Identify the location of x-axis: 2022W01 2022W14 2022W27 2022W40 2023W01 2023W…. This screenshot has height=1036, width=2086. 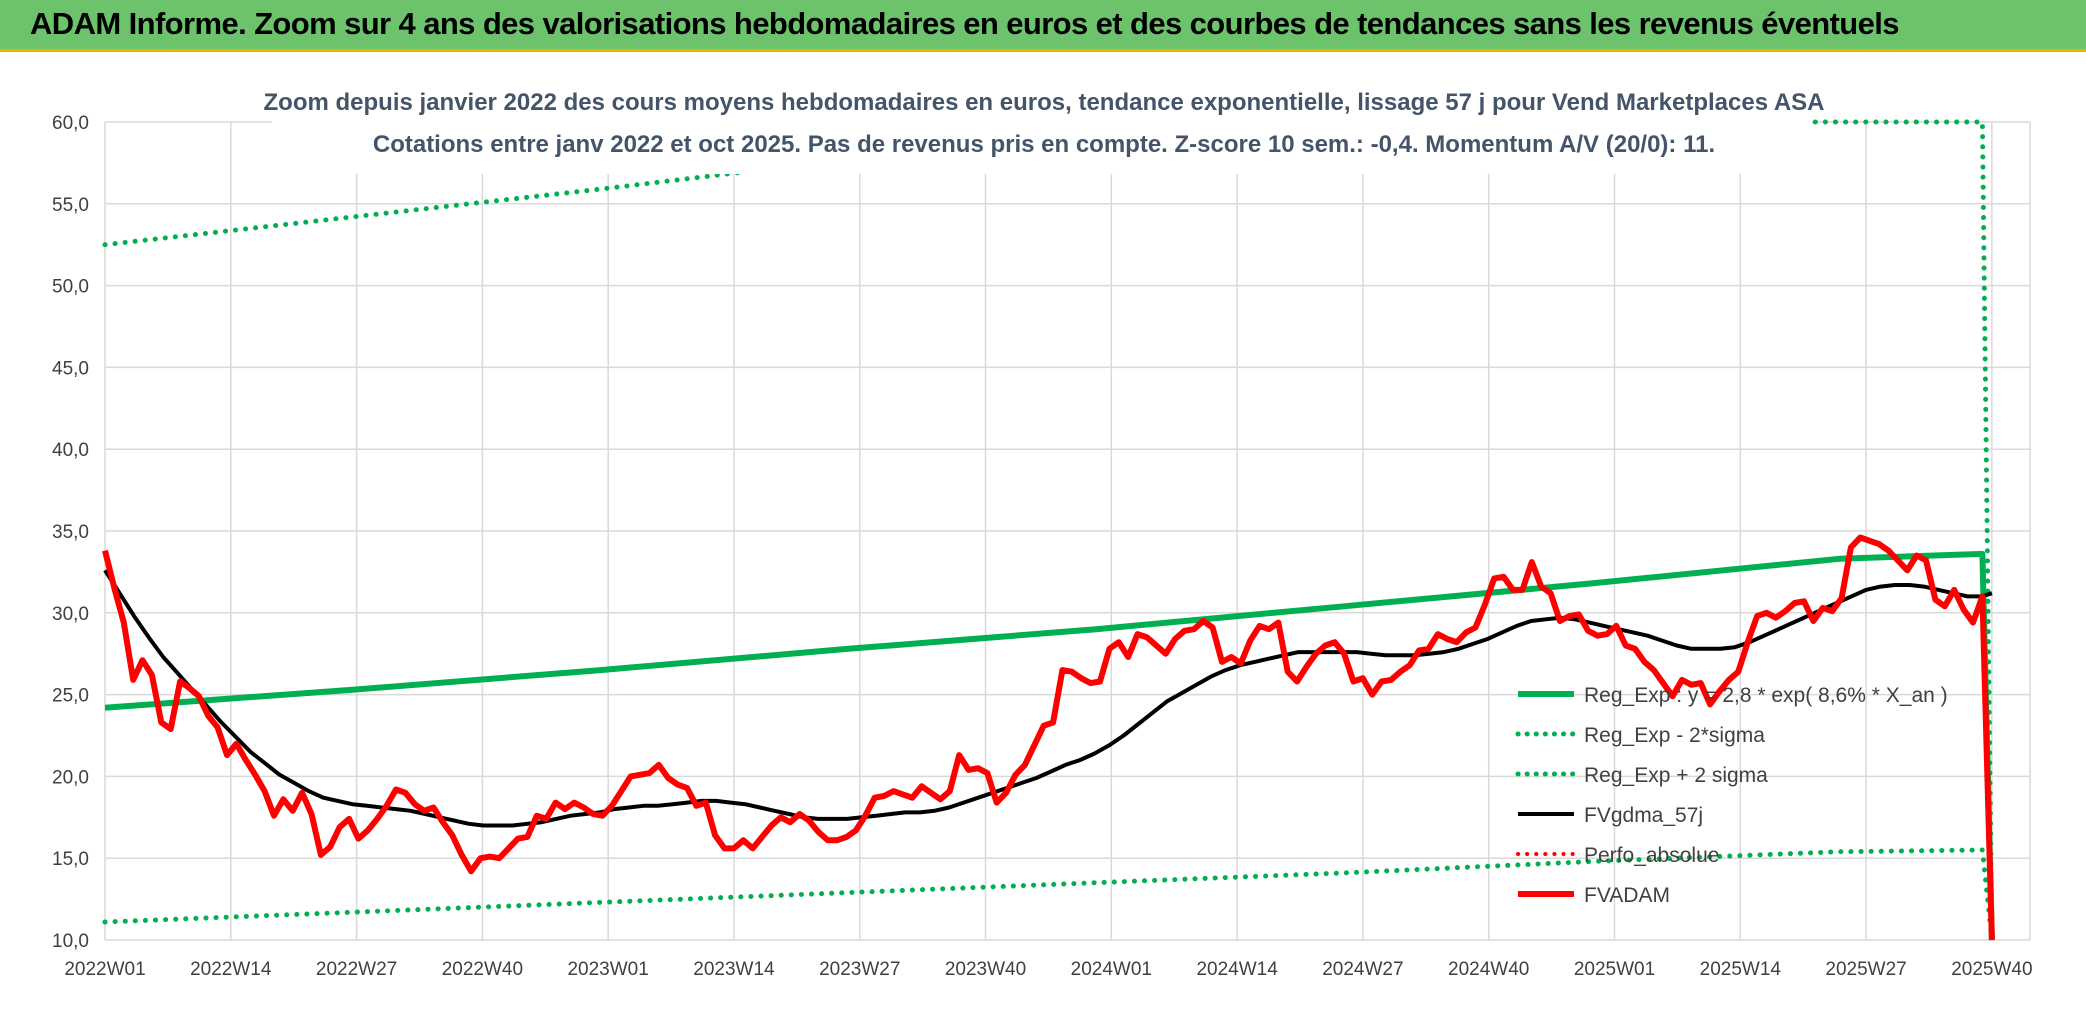
(1048, 969).